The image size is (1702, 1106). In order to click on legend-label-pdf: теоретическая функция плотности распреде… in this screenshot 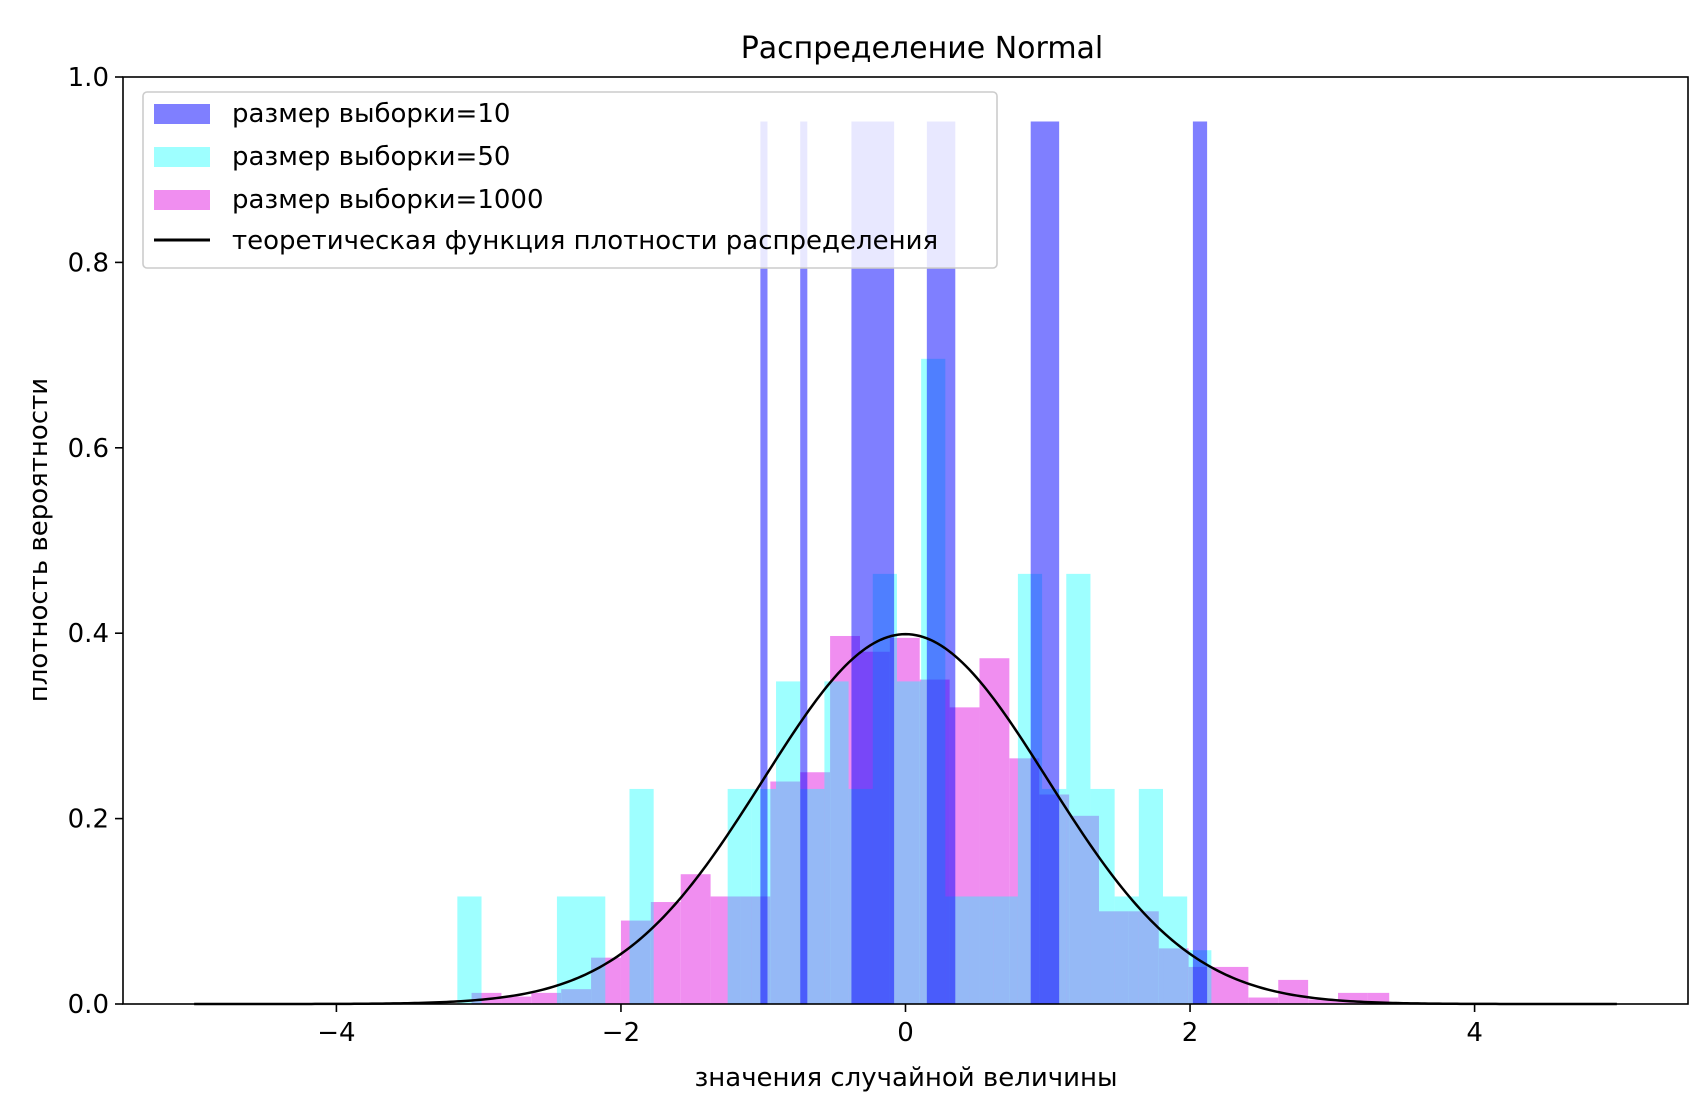, I will do `click(585, 241)`.